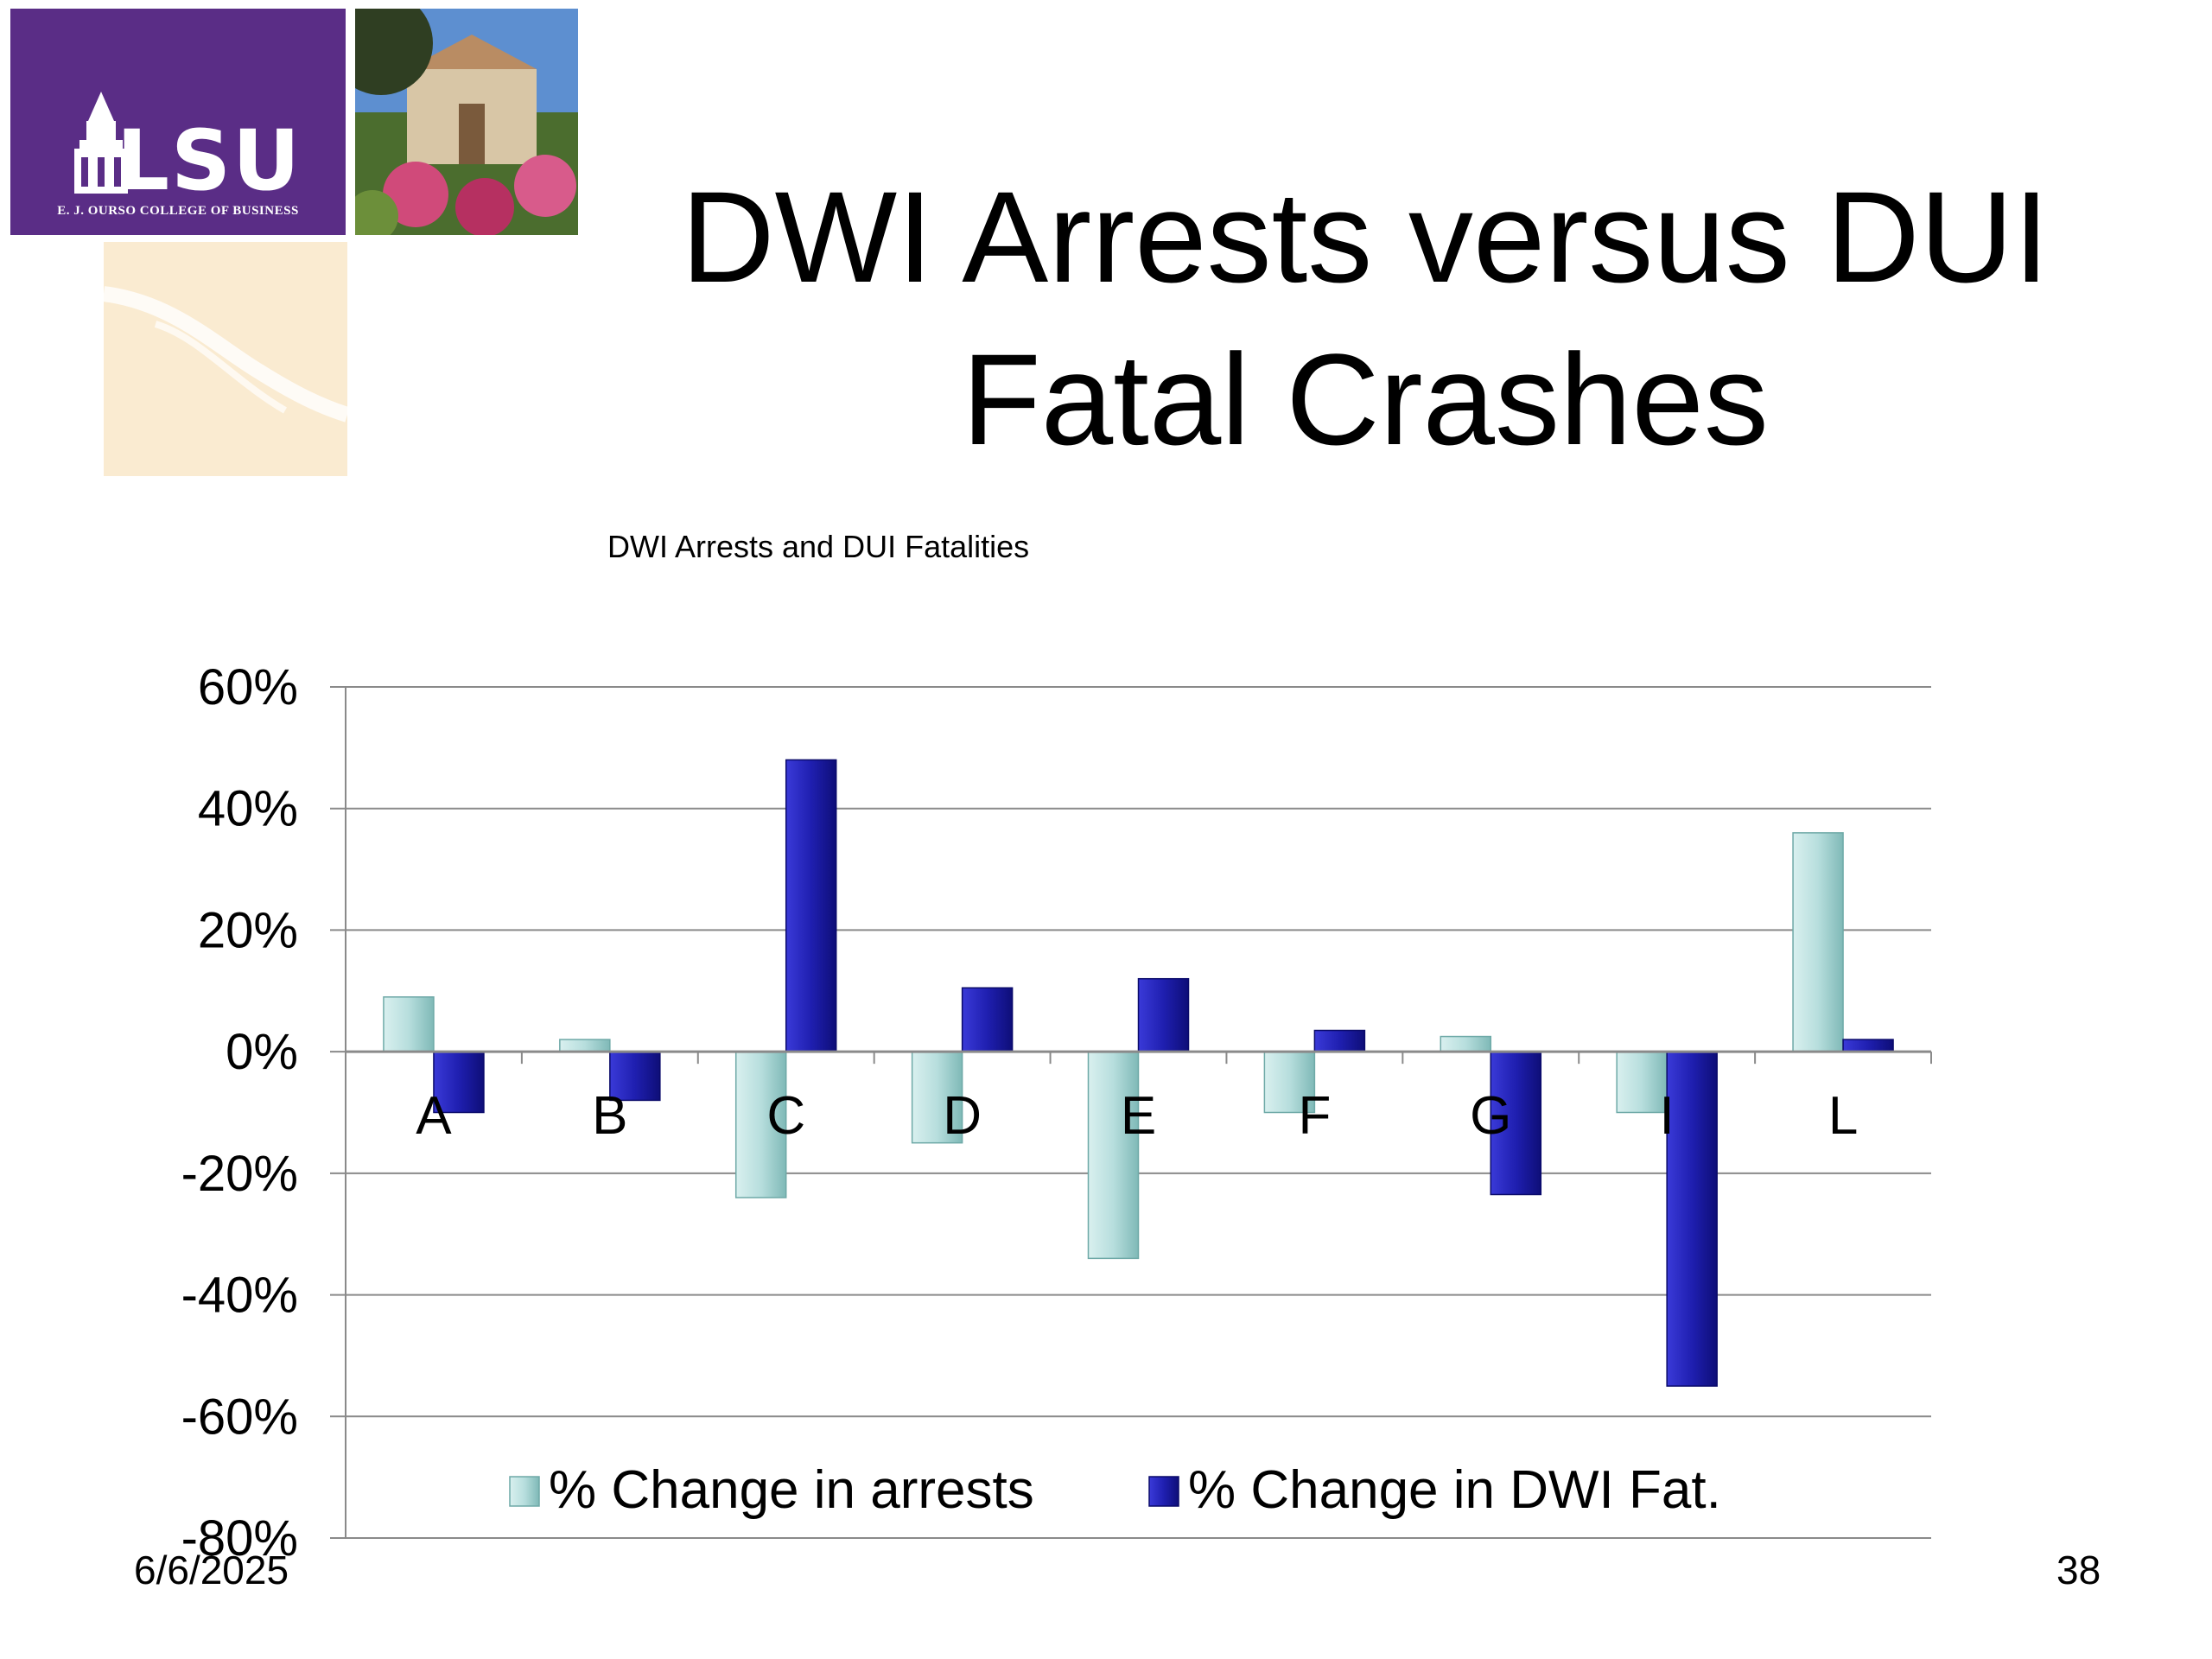  What do you see at coordinates (1339, 1040) in the screenshot?
I see `bar-dwi-fat-F` at bounding box center [1339, 1040].